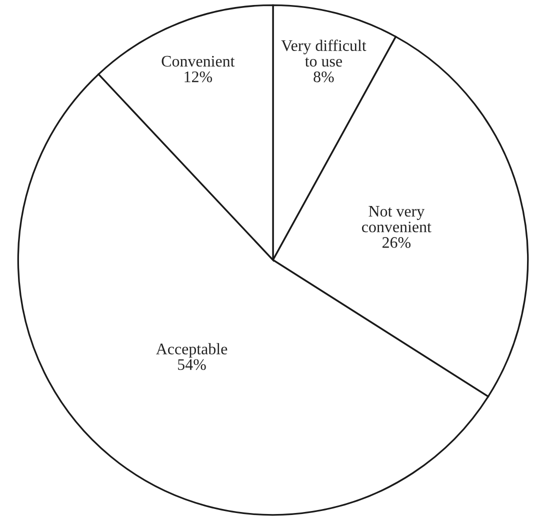 The image size is (546, 520). I want to click on slice-label: Convenient, so click(198, 61).